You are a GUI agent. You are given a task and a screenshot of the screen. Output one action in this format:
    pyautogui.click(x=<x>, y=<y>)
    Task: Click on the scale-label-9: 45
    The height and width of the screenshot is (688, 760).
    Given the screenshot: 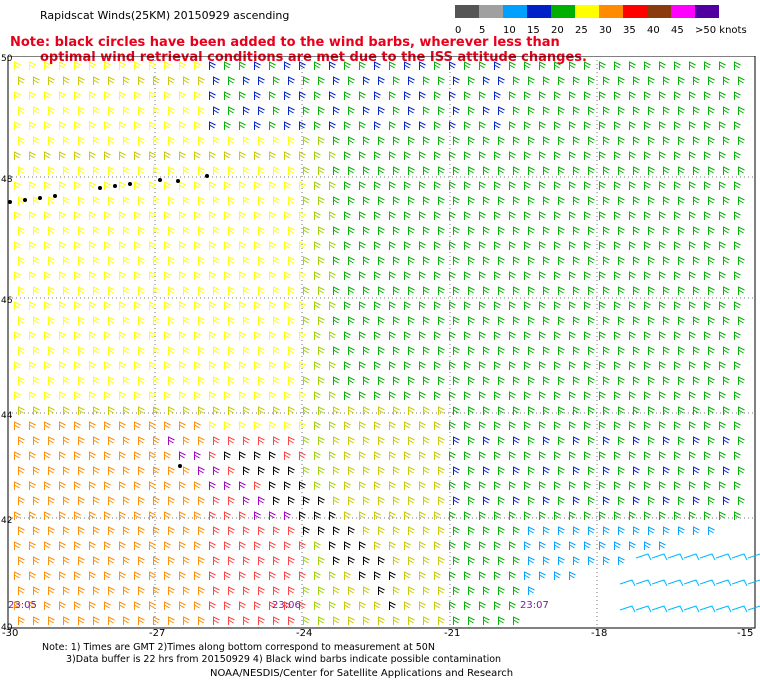 What is the action you would take?
    pyautogui.click(x=677, y=30)
    